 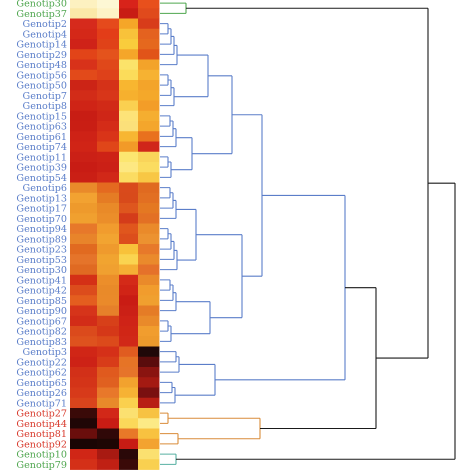 What do you see at coordinates (41, 219) in the screenshot?
I see `genotype-label: Genotip70` at bounding box center [41, 219].